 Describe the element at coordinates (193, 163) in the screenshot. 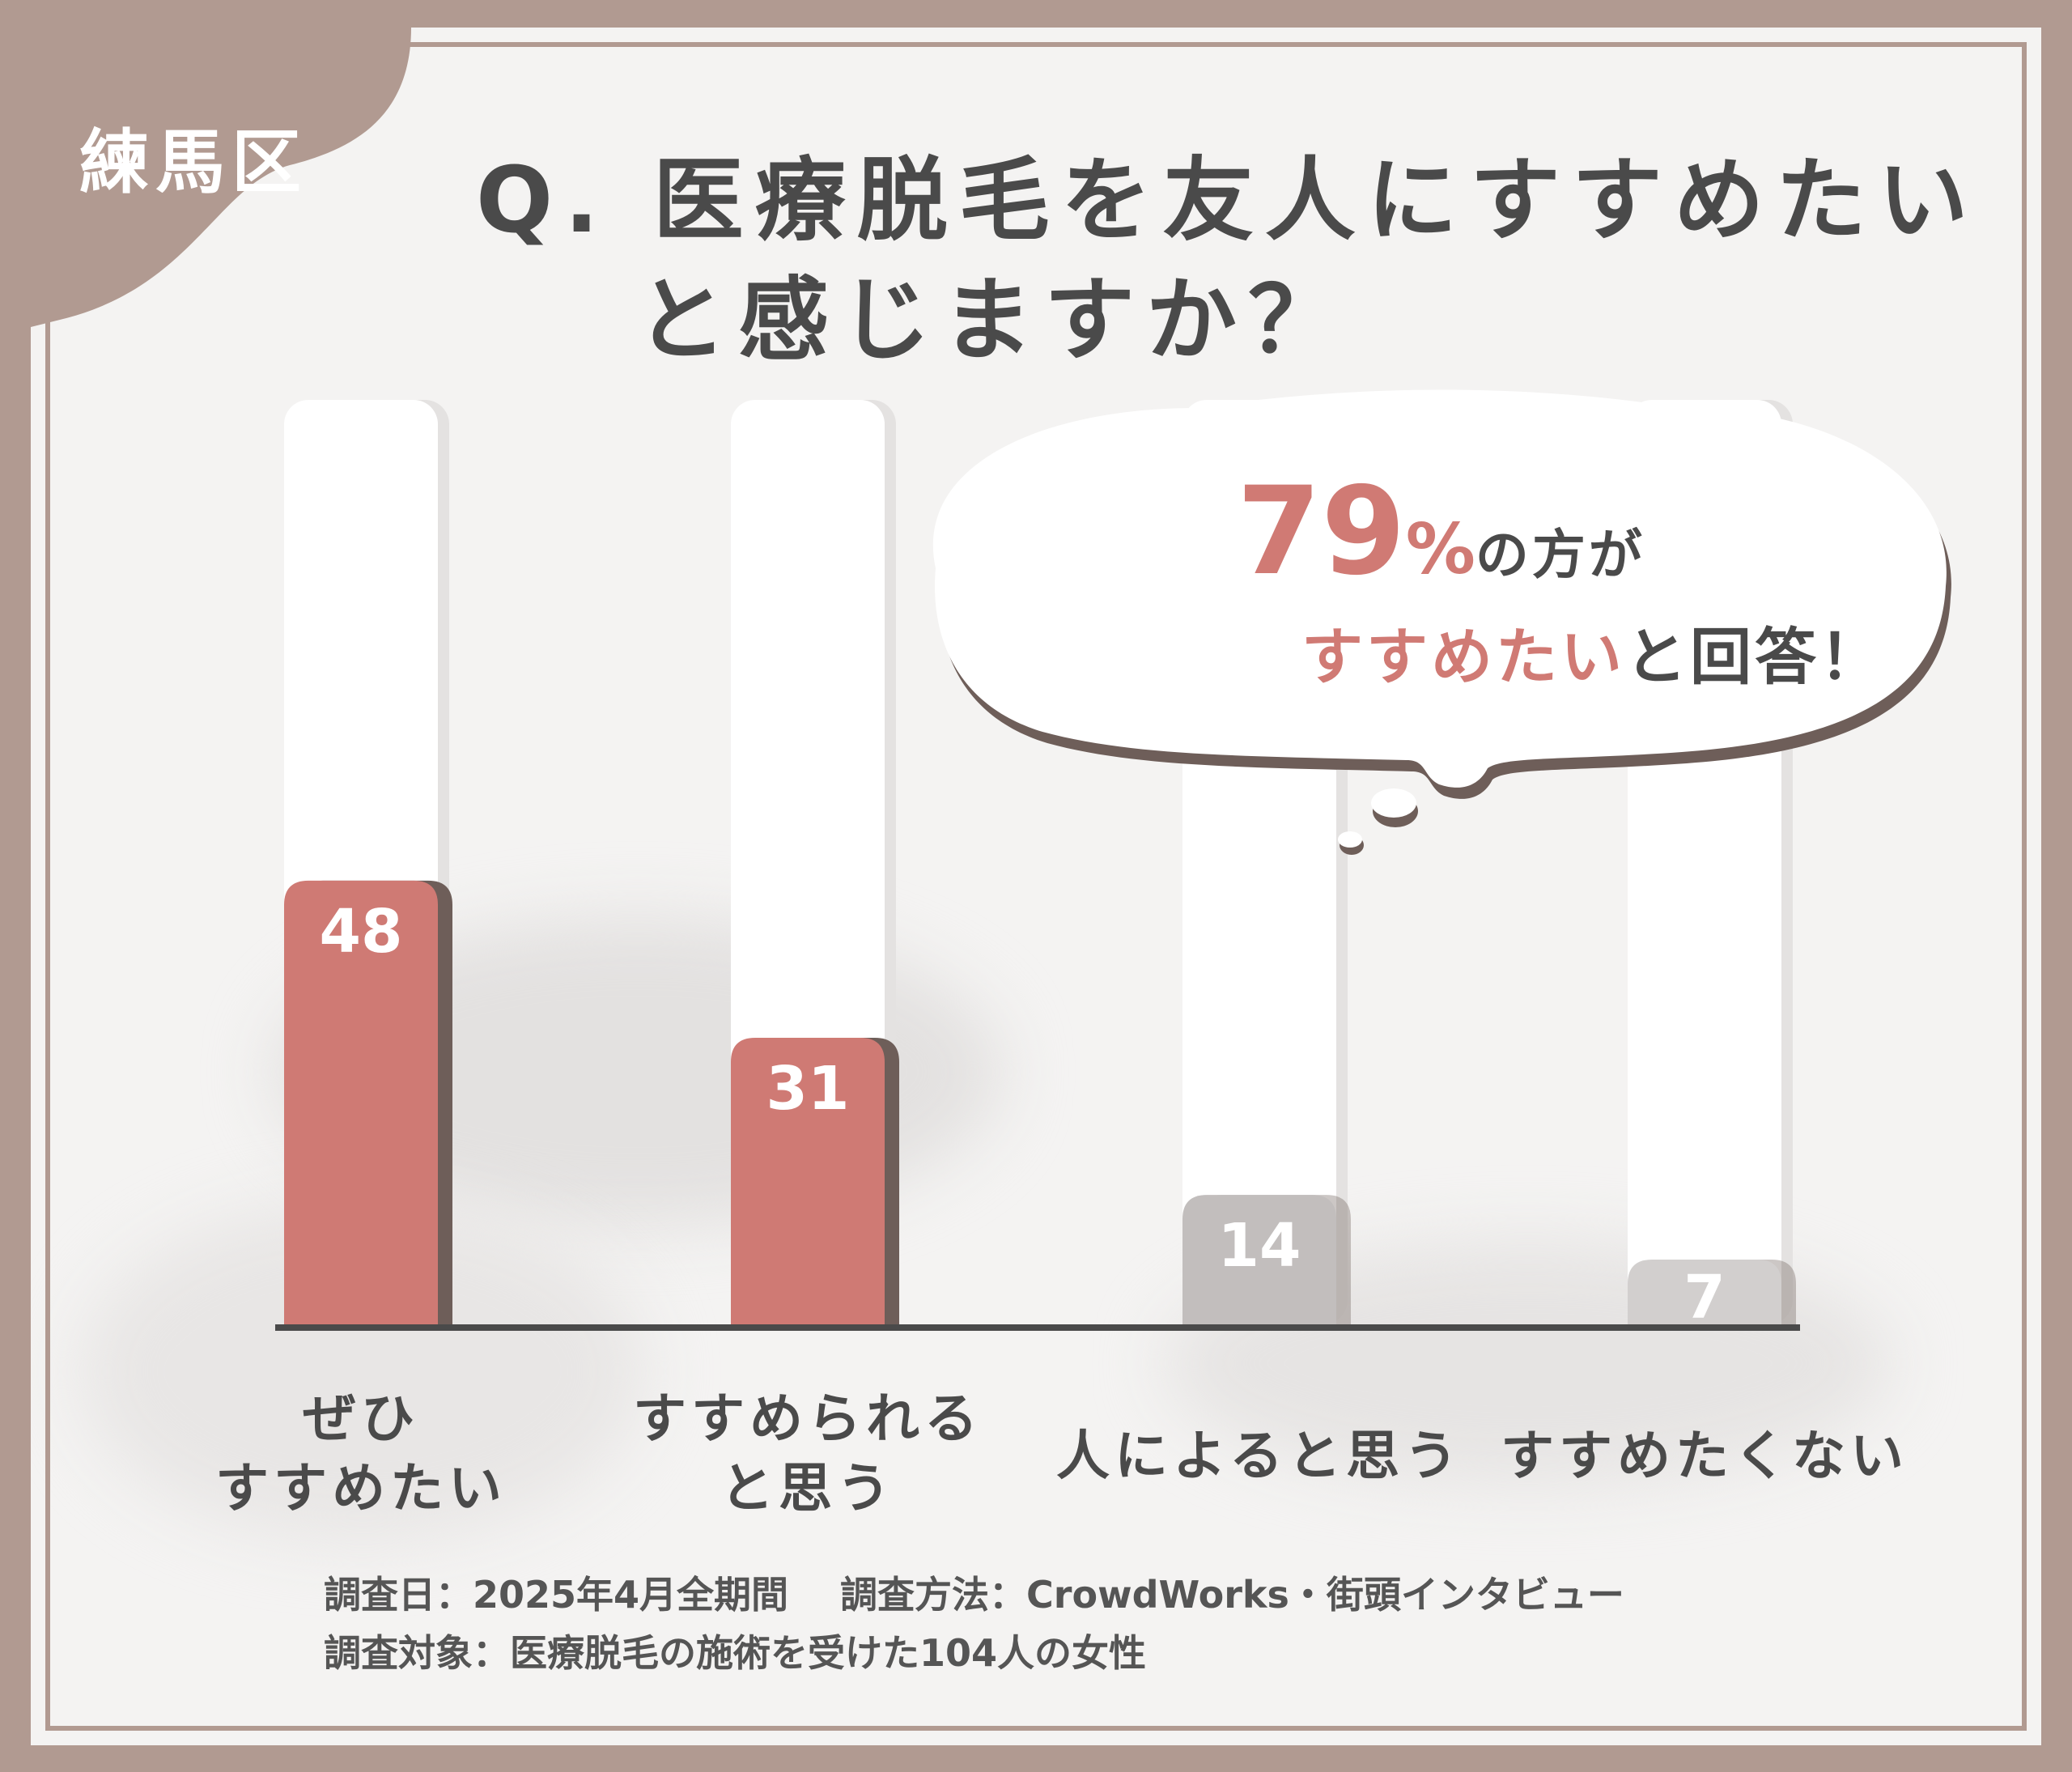

I see `district-label: 練馬区` at that location.